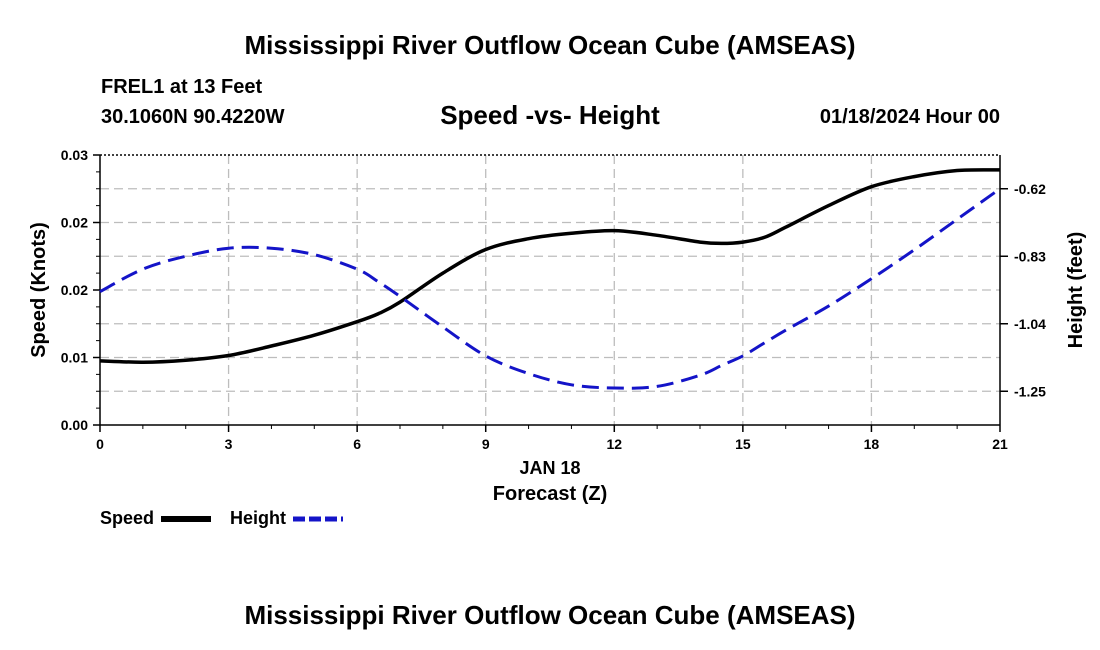  Describe the element at coordinates (74, 425) in the screenshot. I see `y-tick-label: 0.00` at that location.